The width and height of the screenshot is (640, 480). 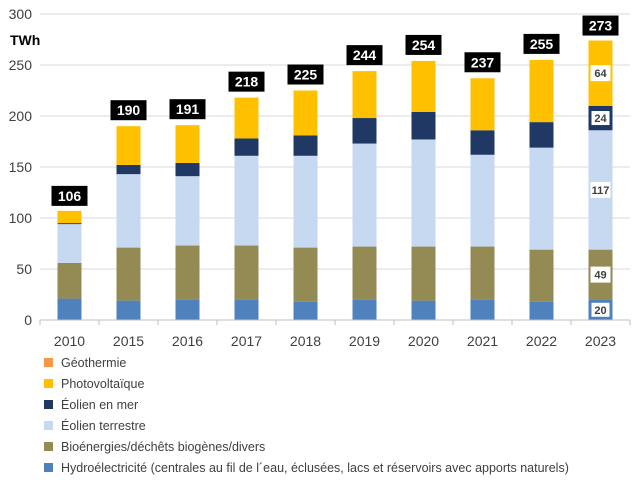 What do you see at coordinates (187, 341) in the screenshot?
I see `x-tick-label: 2016` at bounding box center [187, 341].